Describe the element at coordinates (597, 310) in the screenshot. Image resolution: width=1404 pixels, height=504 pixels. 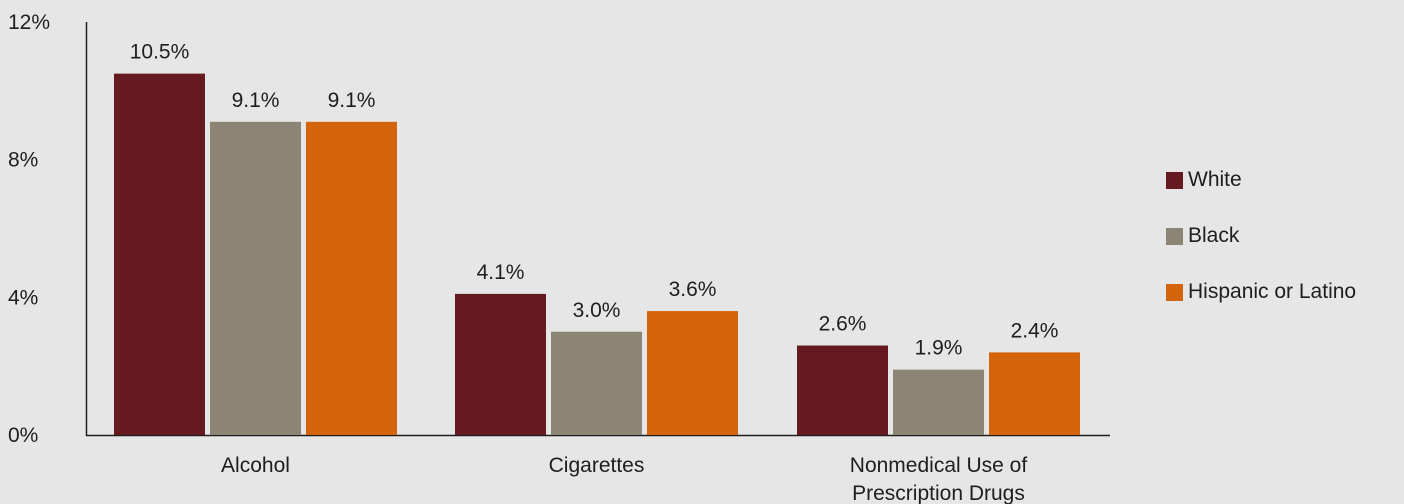
I see `data-label: 3.0%` at that location.